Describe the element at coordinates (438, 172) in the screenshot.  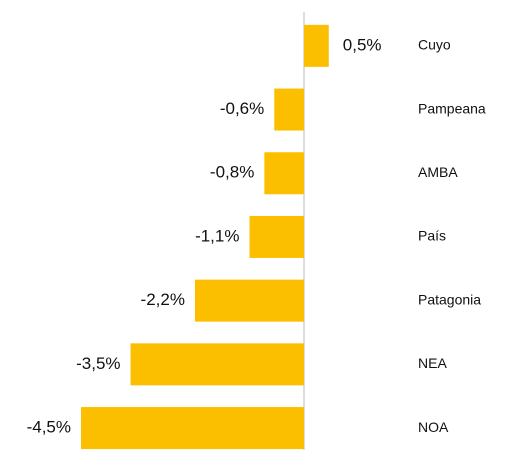
I see `category-label: AMBA` at that location.